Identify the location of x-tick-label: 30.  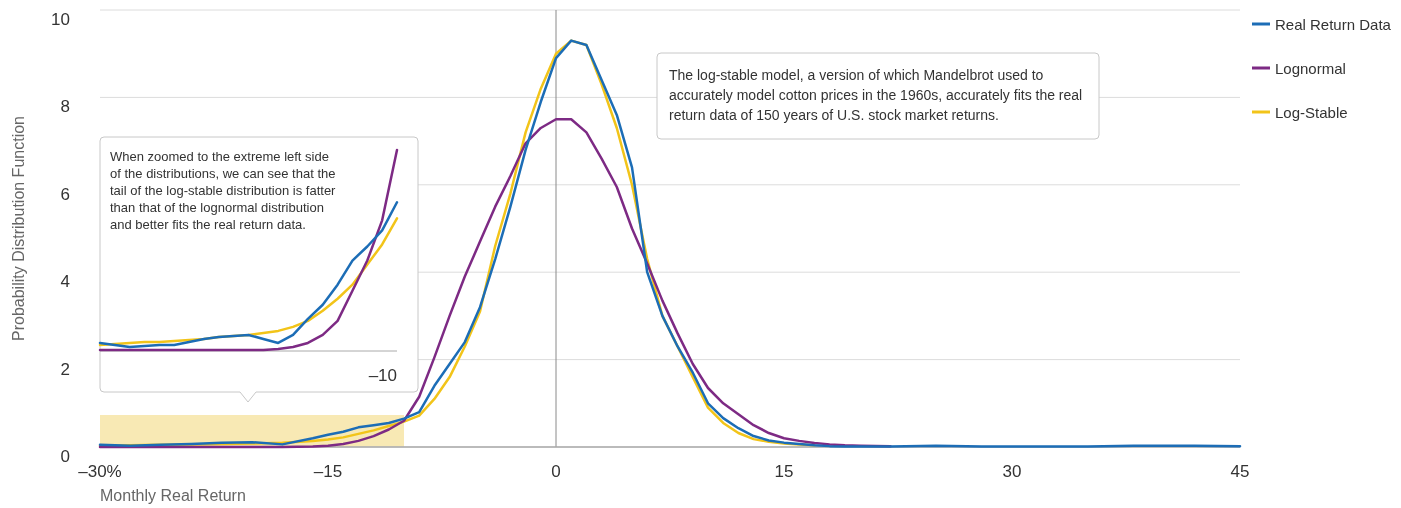
(1012, 471).